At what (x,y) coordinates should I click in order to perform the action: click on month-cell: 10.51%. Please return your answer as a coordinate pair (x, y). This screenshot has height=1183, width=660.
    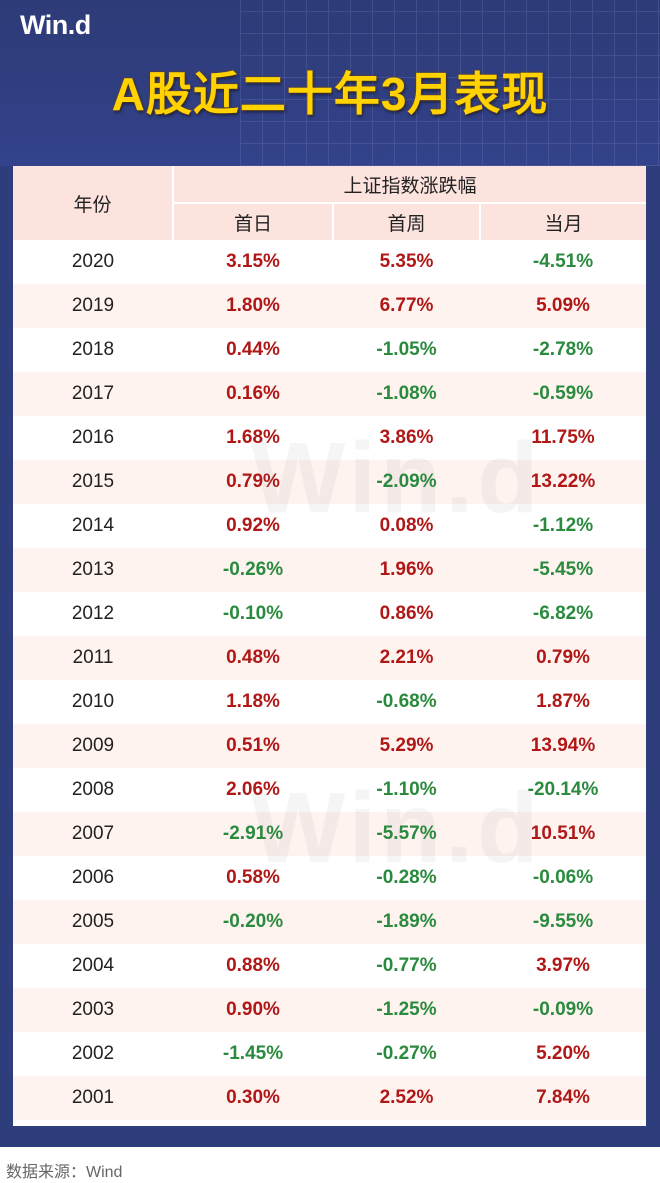
    Looking at the image, I should click on (563, 834).